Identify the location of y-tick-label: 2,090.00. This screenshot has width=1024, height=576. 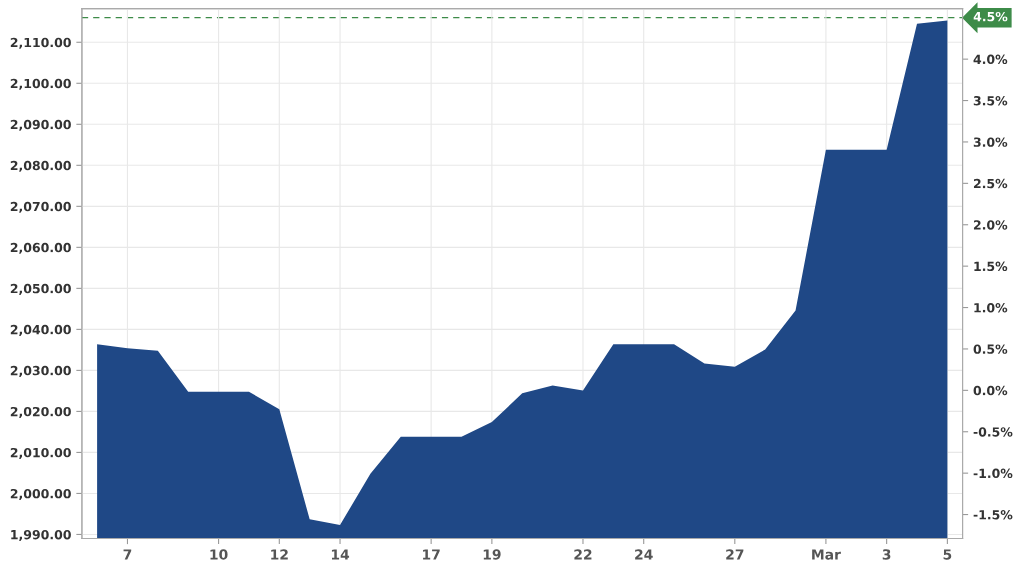
(40, 125).